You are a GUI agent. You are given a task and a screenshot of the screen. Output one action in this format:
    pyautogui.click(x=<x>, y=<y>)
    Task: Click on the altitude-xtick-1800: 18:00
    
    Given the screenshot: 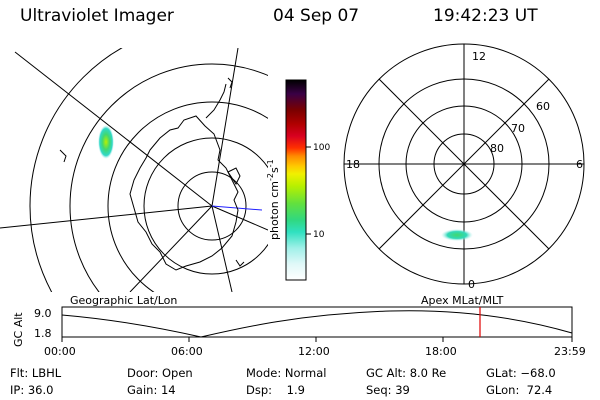 What is the action you would take?
    pyautogui.click(x=441, y=351)
    